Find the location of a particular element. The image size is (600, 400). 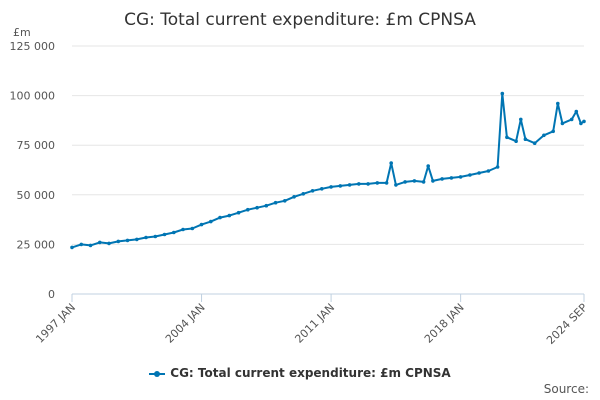

x-tick-label: 2024 SEP is located at coordinates (567, 324).